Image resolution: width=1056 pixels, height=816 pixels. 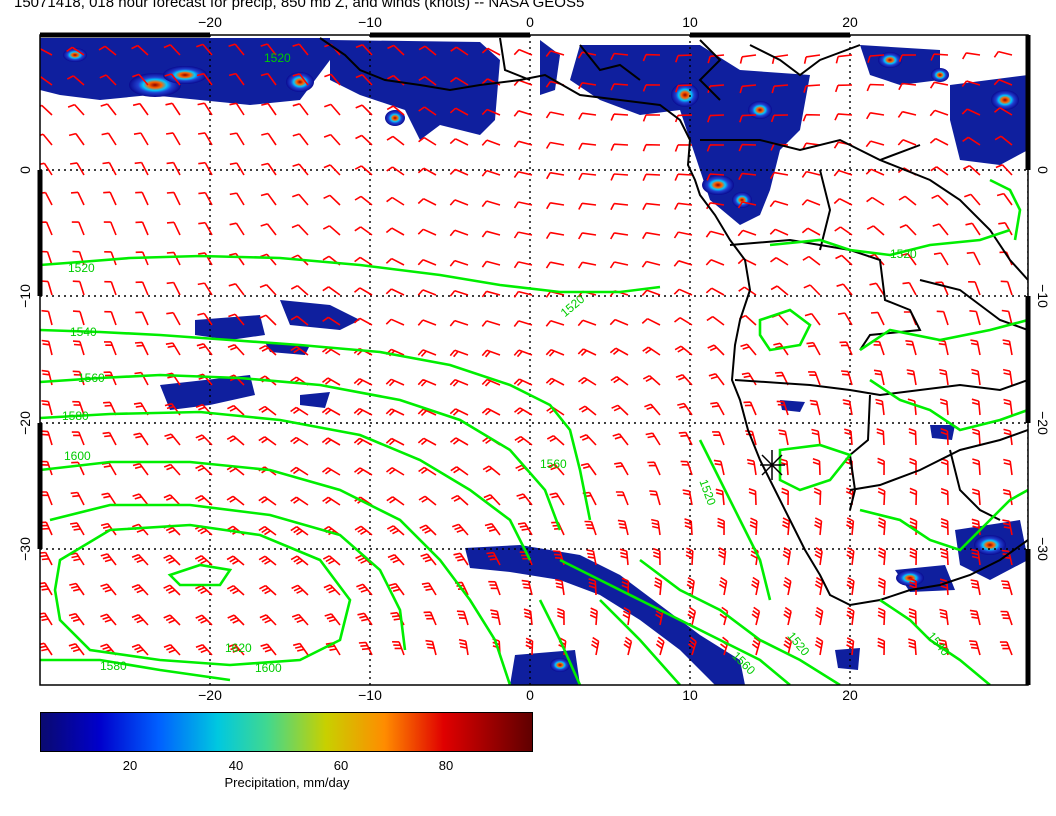 I want to click on lat-tick-label: −10, so click(x=25, y=296).